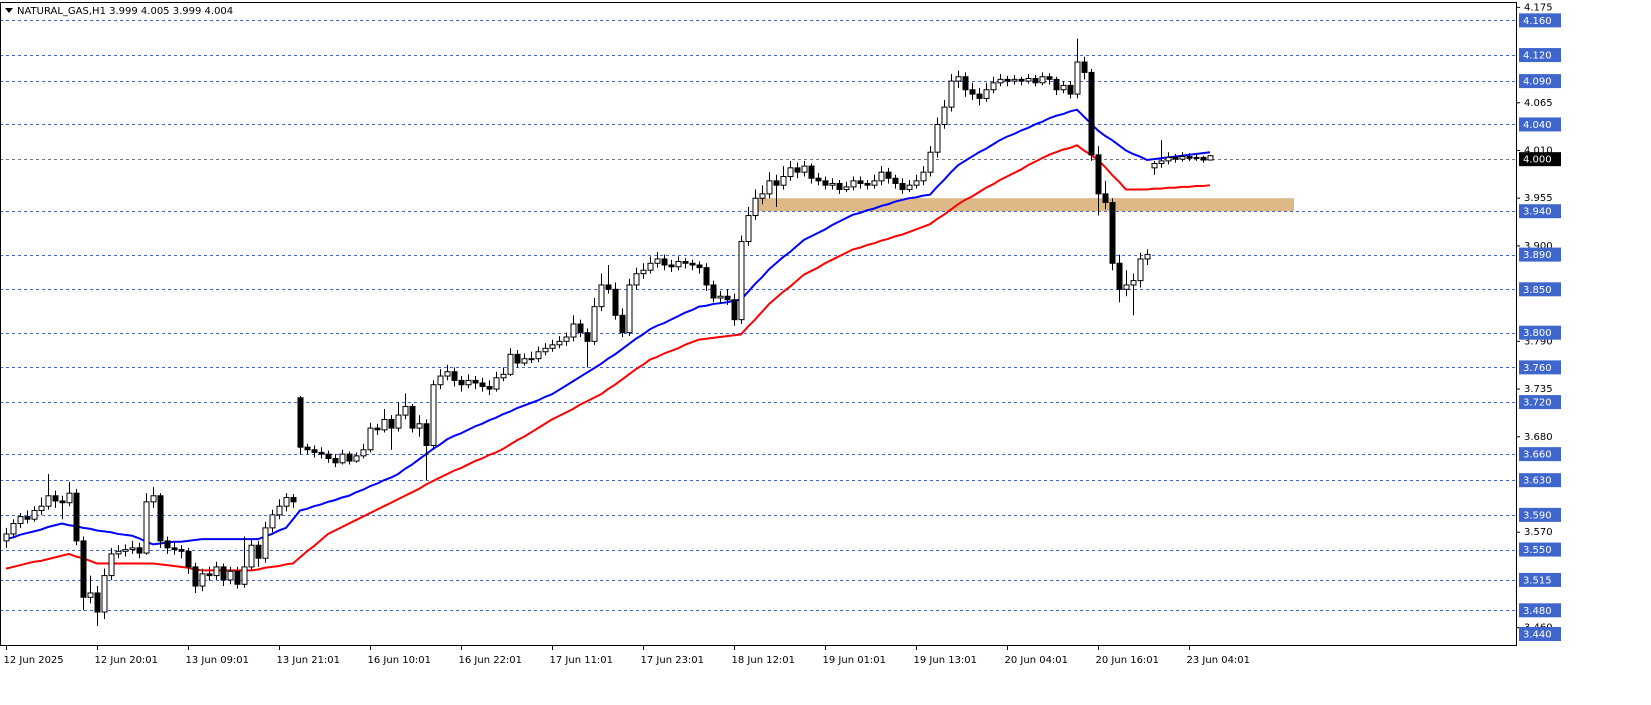 This screenshot has width=1651, height=705. I want to click on level-label: 3.940, so click(1537, 212).